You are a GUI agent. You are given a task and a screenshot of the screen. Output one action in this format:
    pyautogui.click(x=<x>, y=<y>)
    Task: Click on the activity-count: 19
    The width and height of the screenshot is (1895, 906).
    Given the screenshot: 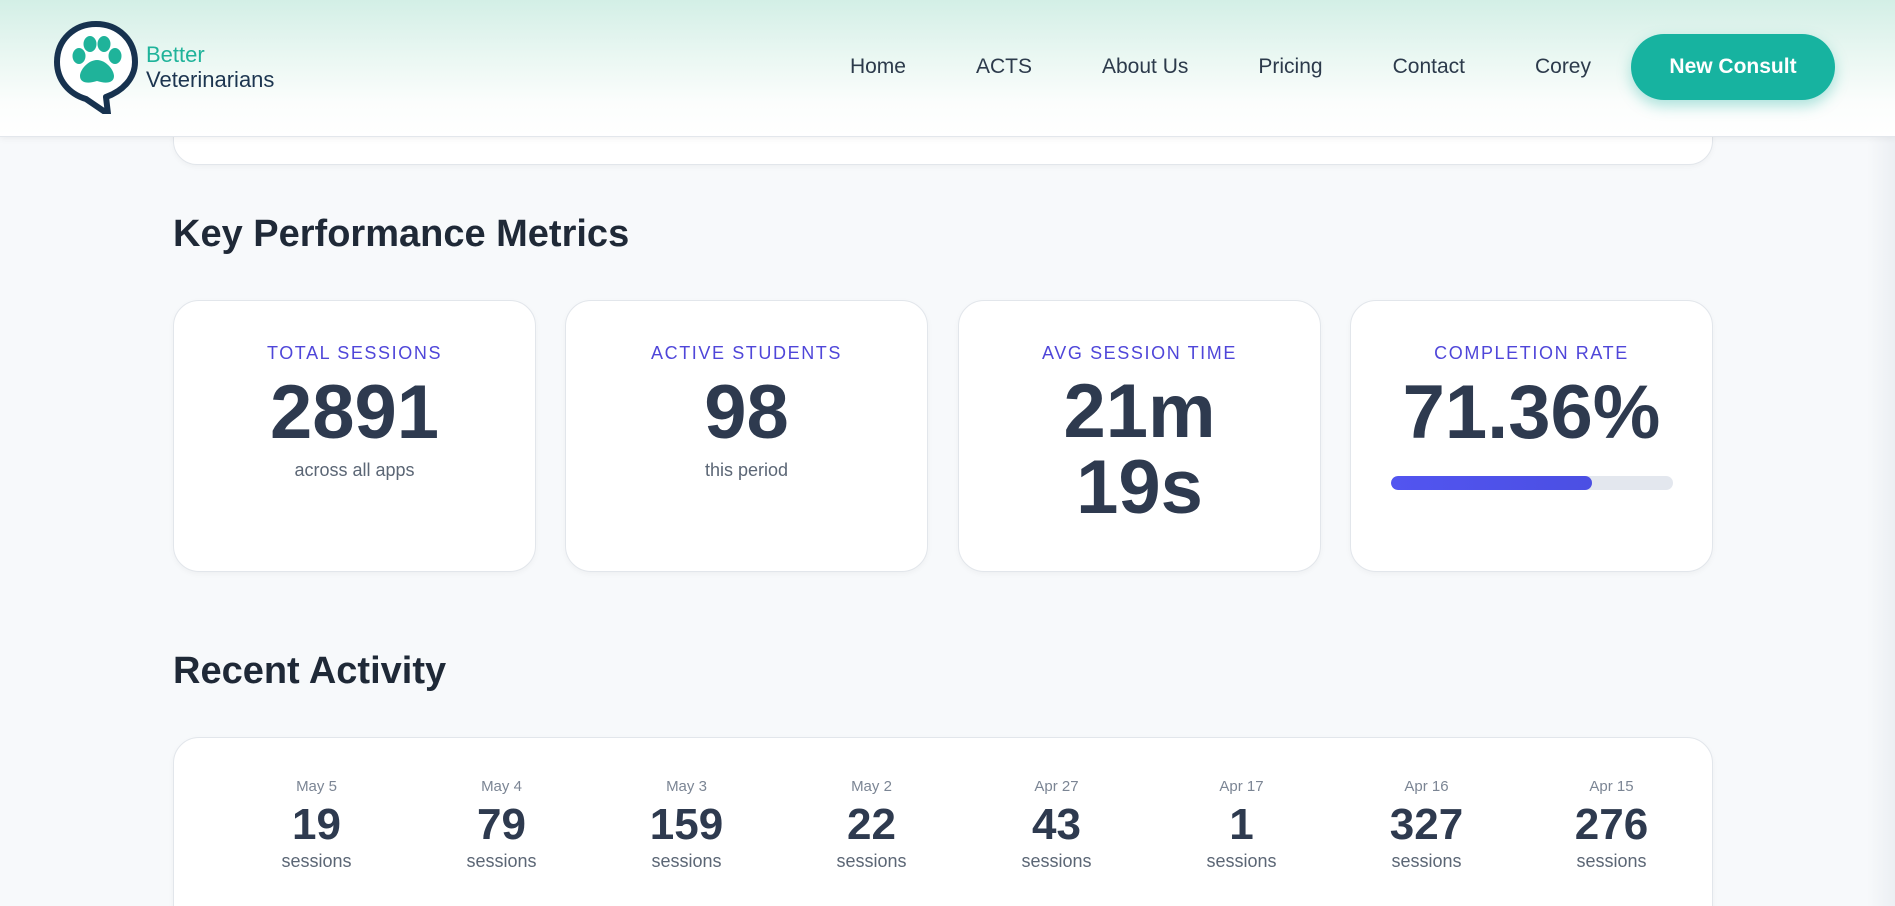 What is the action you would take?
    pyautogui.click(x=316, y=824)
    